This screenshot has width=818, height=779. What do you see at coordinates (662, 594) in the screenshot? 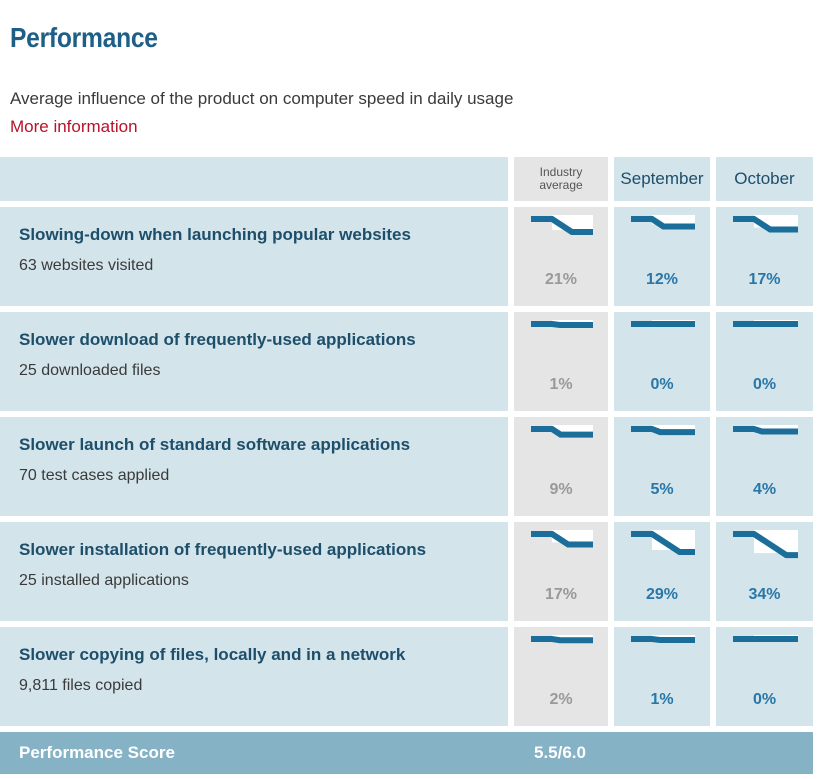
I see `percentage-value: 29%` at bounding box center [662, 594].